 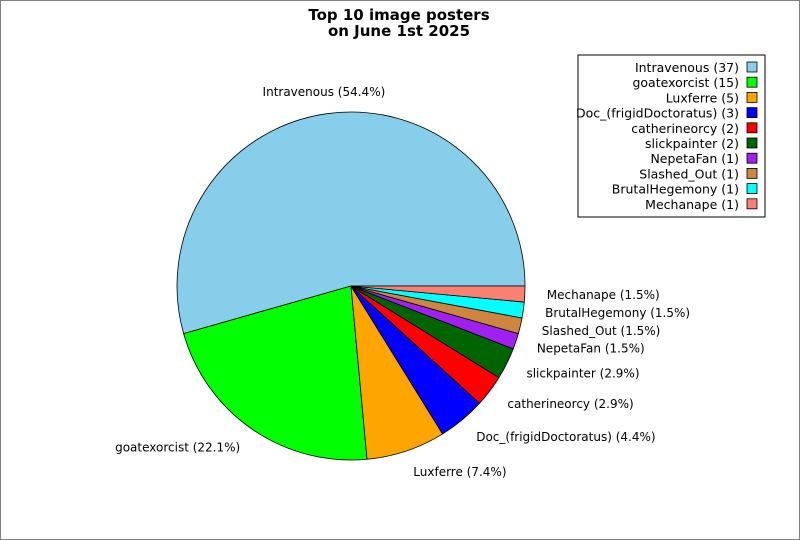 What do you see at coordinates (399, 31) in the screenshot?
I see `chart-title-line-2: on June 1st 2025` at bounding box center [399, 31].